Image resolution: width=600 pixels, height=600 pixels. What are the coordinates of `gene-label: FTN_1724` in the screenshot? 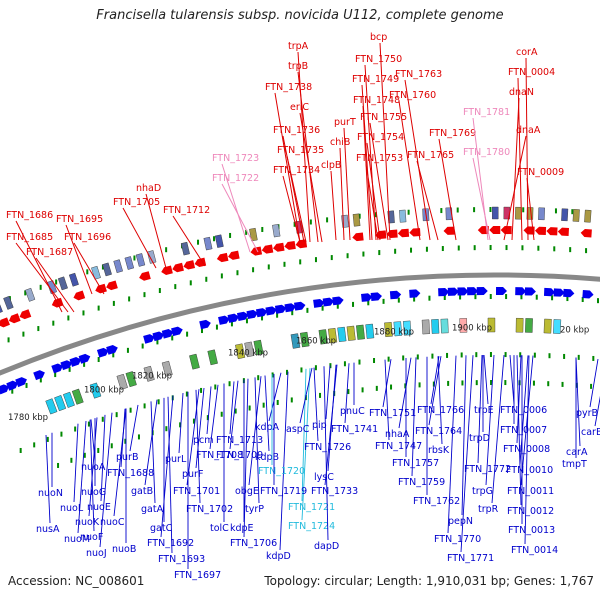 It's located at (311, 526).